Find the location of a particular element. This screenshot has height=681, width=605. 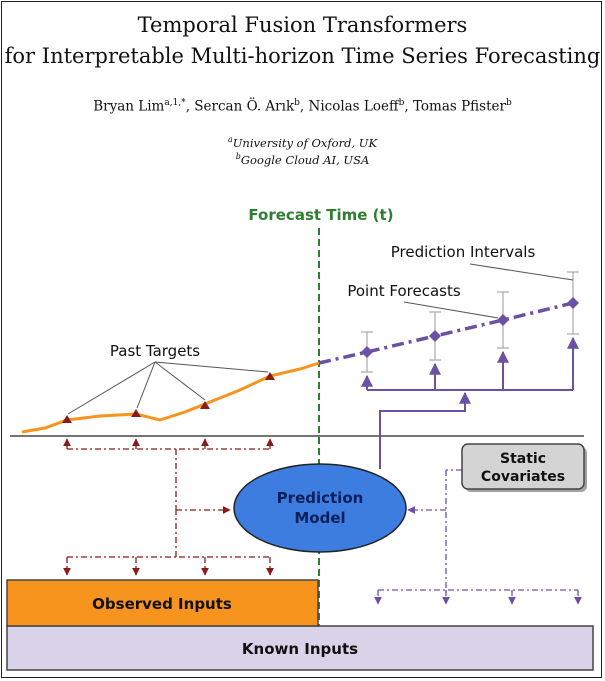

point-forecast-line is located at coordinates (446, 333).